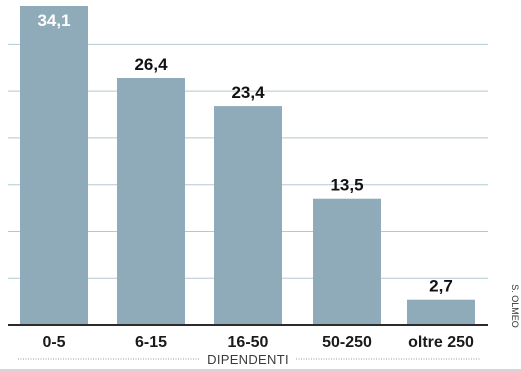 Image resolution: width=521 pixels, height=371 pixels. Describe the element at coordinates (441, 286) in the screenshot. I see `value-label: 2,7` at that location.